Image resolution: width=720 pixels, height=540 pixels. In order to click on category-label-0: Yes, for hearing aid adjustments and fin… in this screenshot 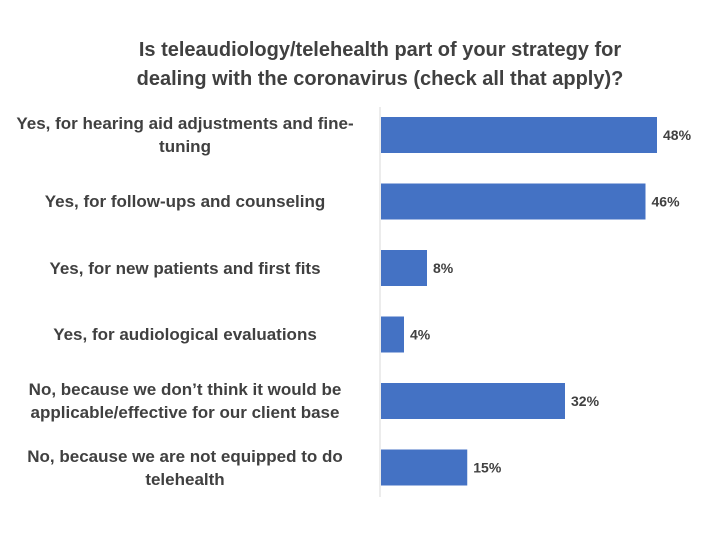, I will do `click(185, 135)`.